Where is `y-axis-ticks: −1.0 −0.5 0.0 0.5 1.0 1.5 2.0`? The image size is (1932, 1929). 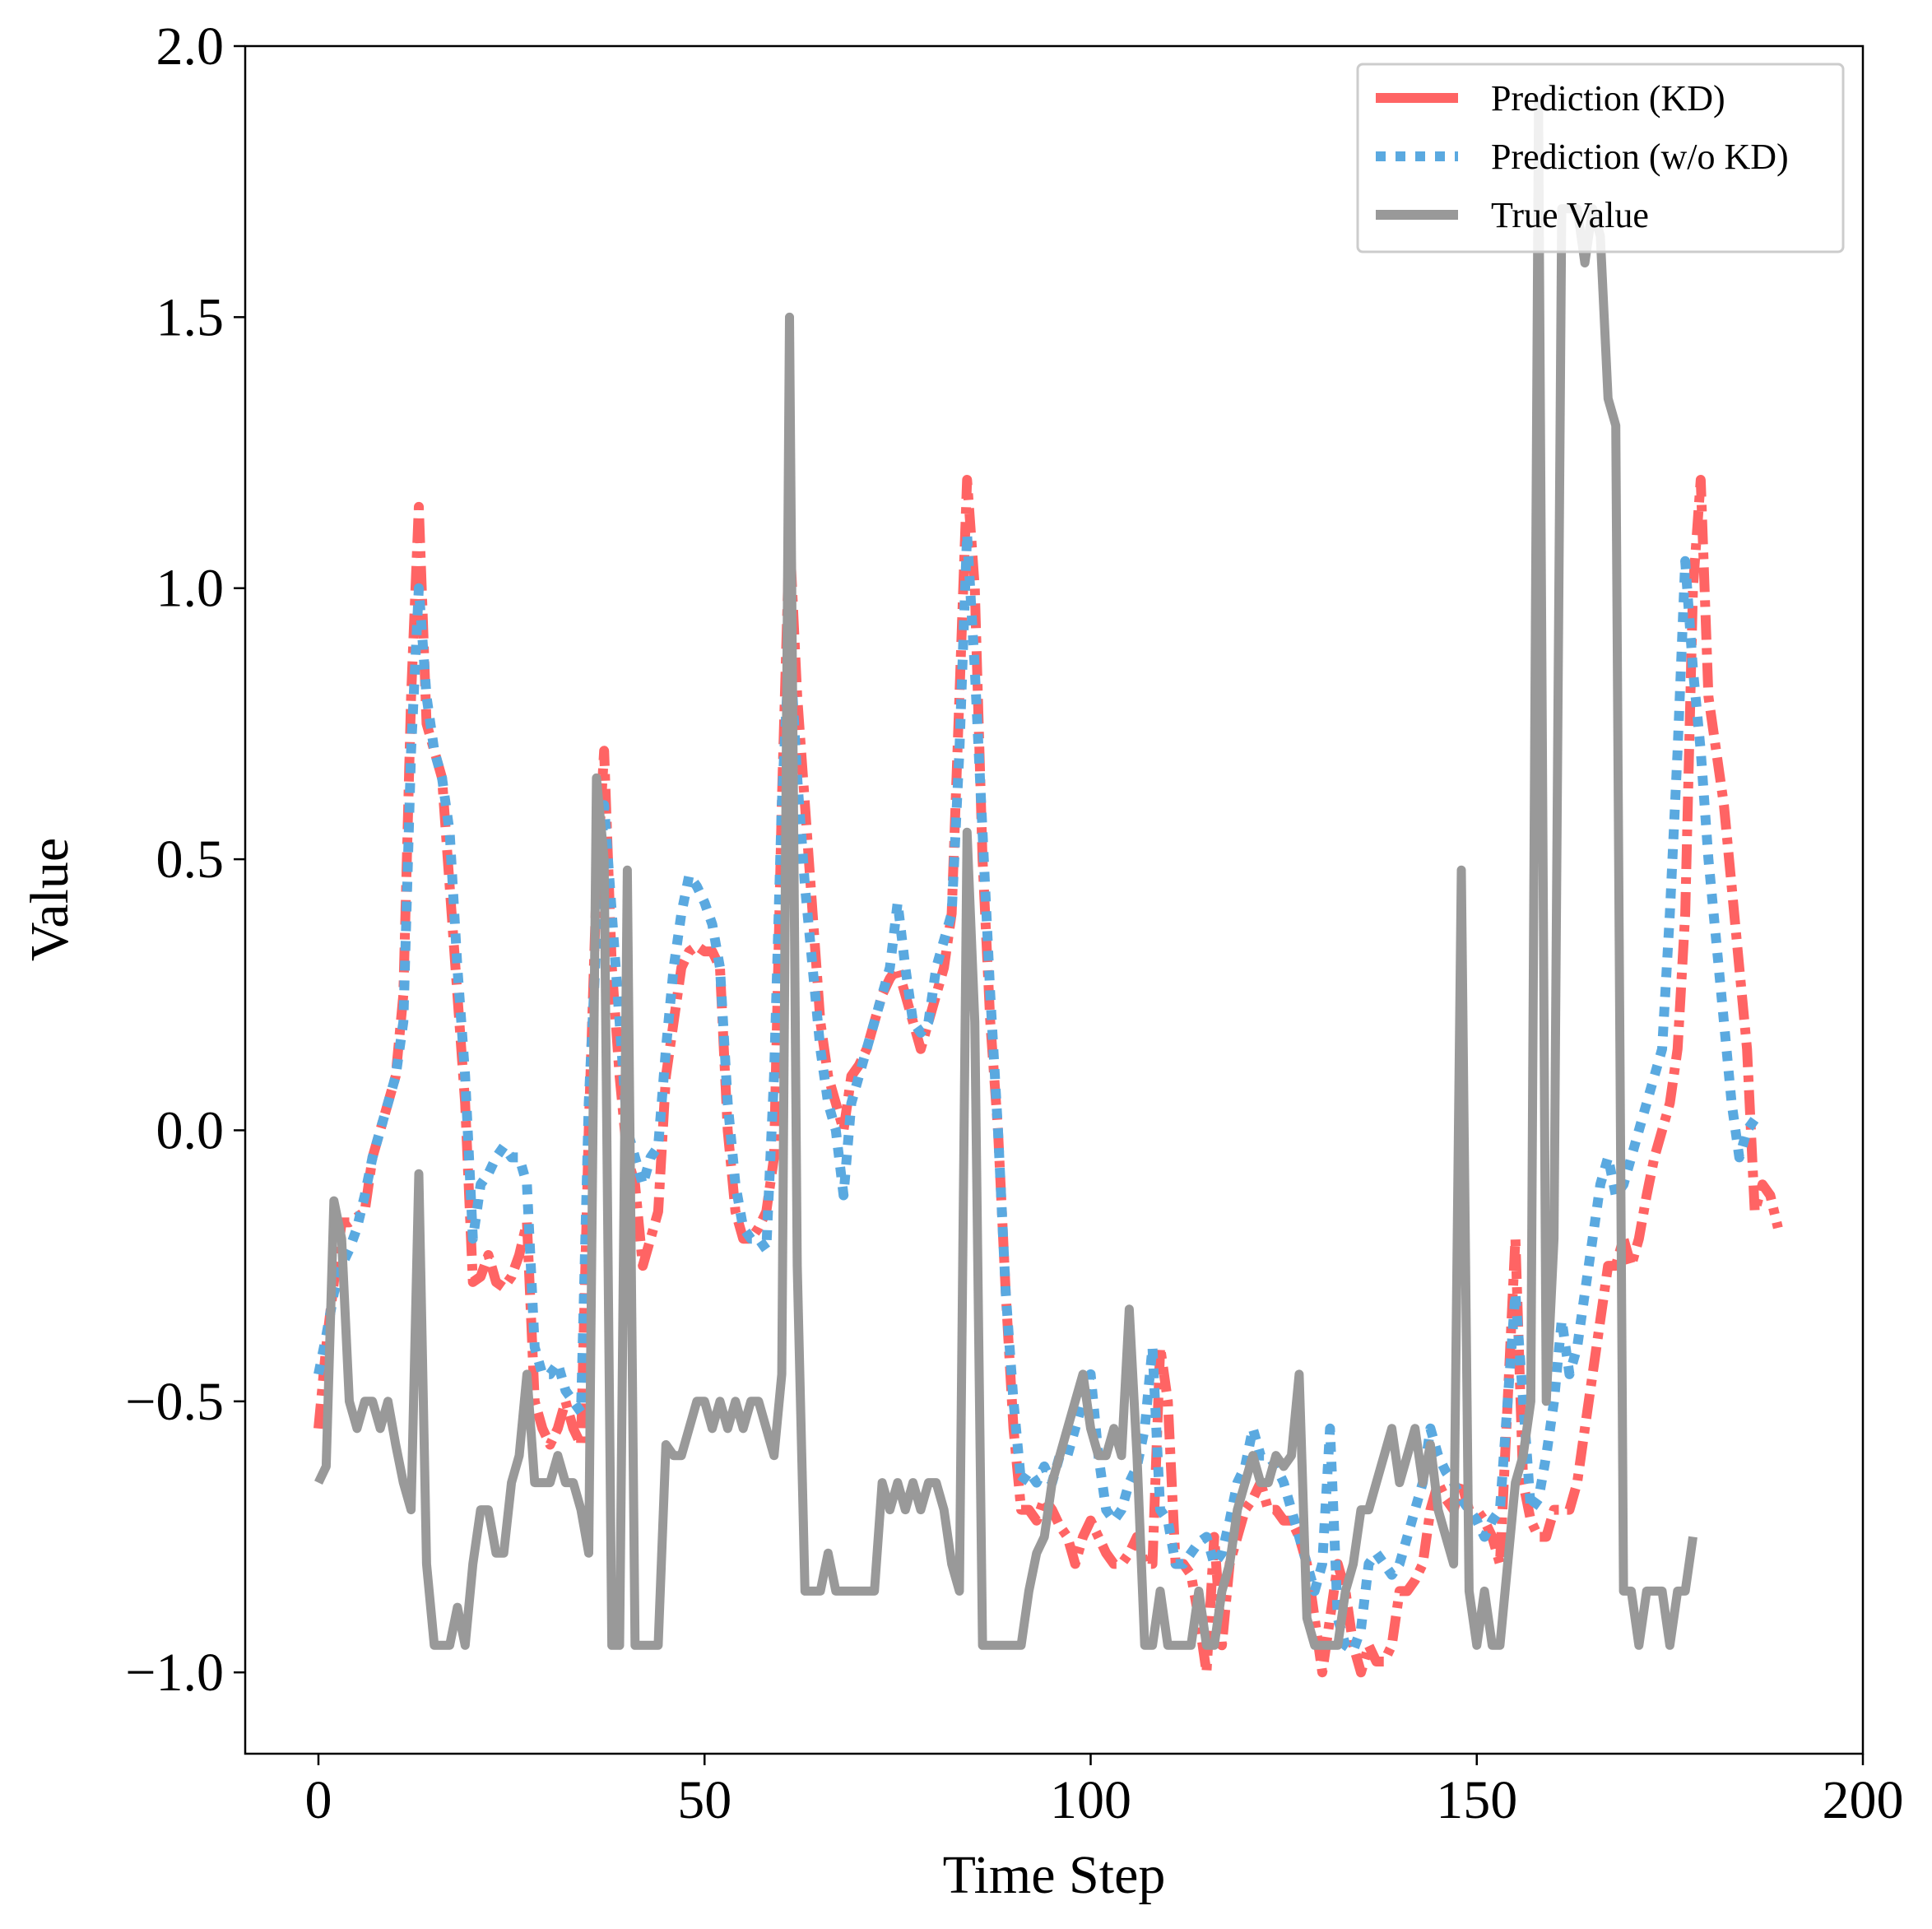 y-axis-ticks: −1.0 −0.5 0.0 0.5 1.0 1.5 2.0 is located at coordinates (185, 859).